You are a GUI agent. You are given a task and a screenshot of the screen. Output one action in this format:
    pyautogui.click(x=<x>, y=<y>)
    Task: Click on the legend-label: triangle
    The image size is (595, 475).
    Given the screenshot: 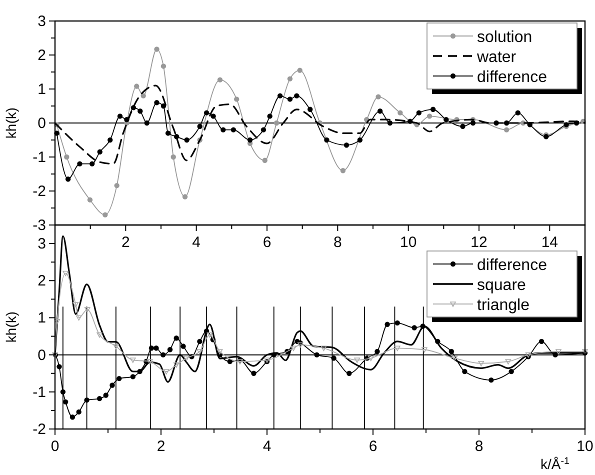 What is the action you would take?
    pyautogui.click(x=503, y=305)
    